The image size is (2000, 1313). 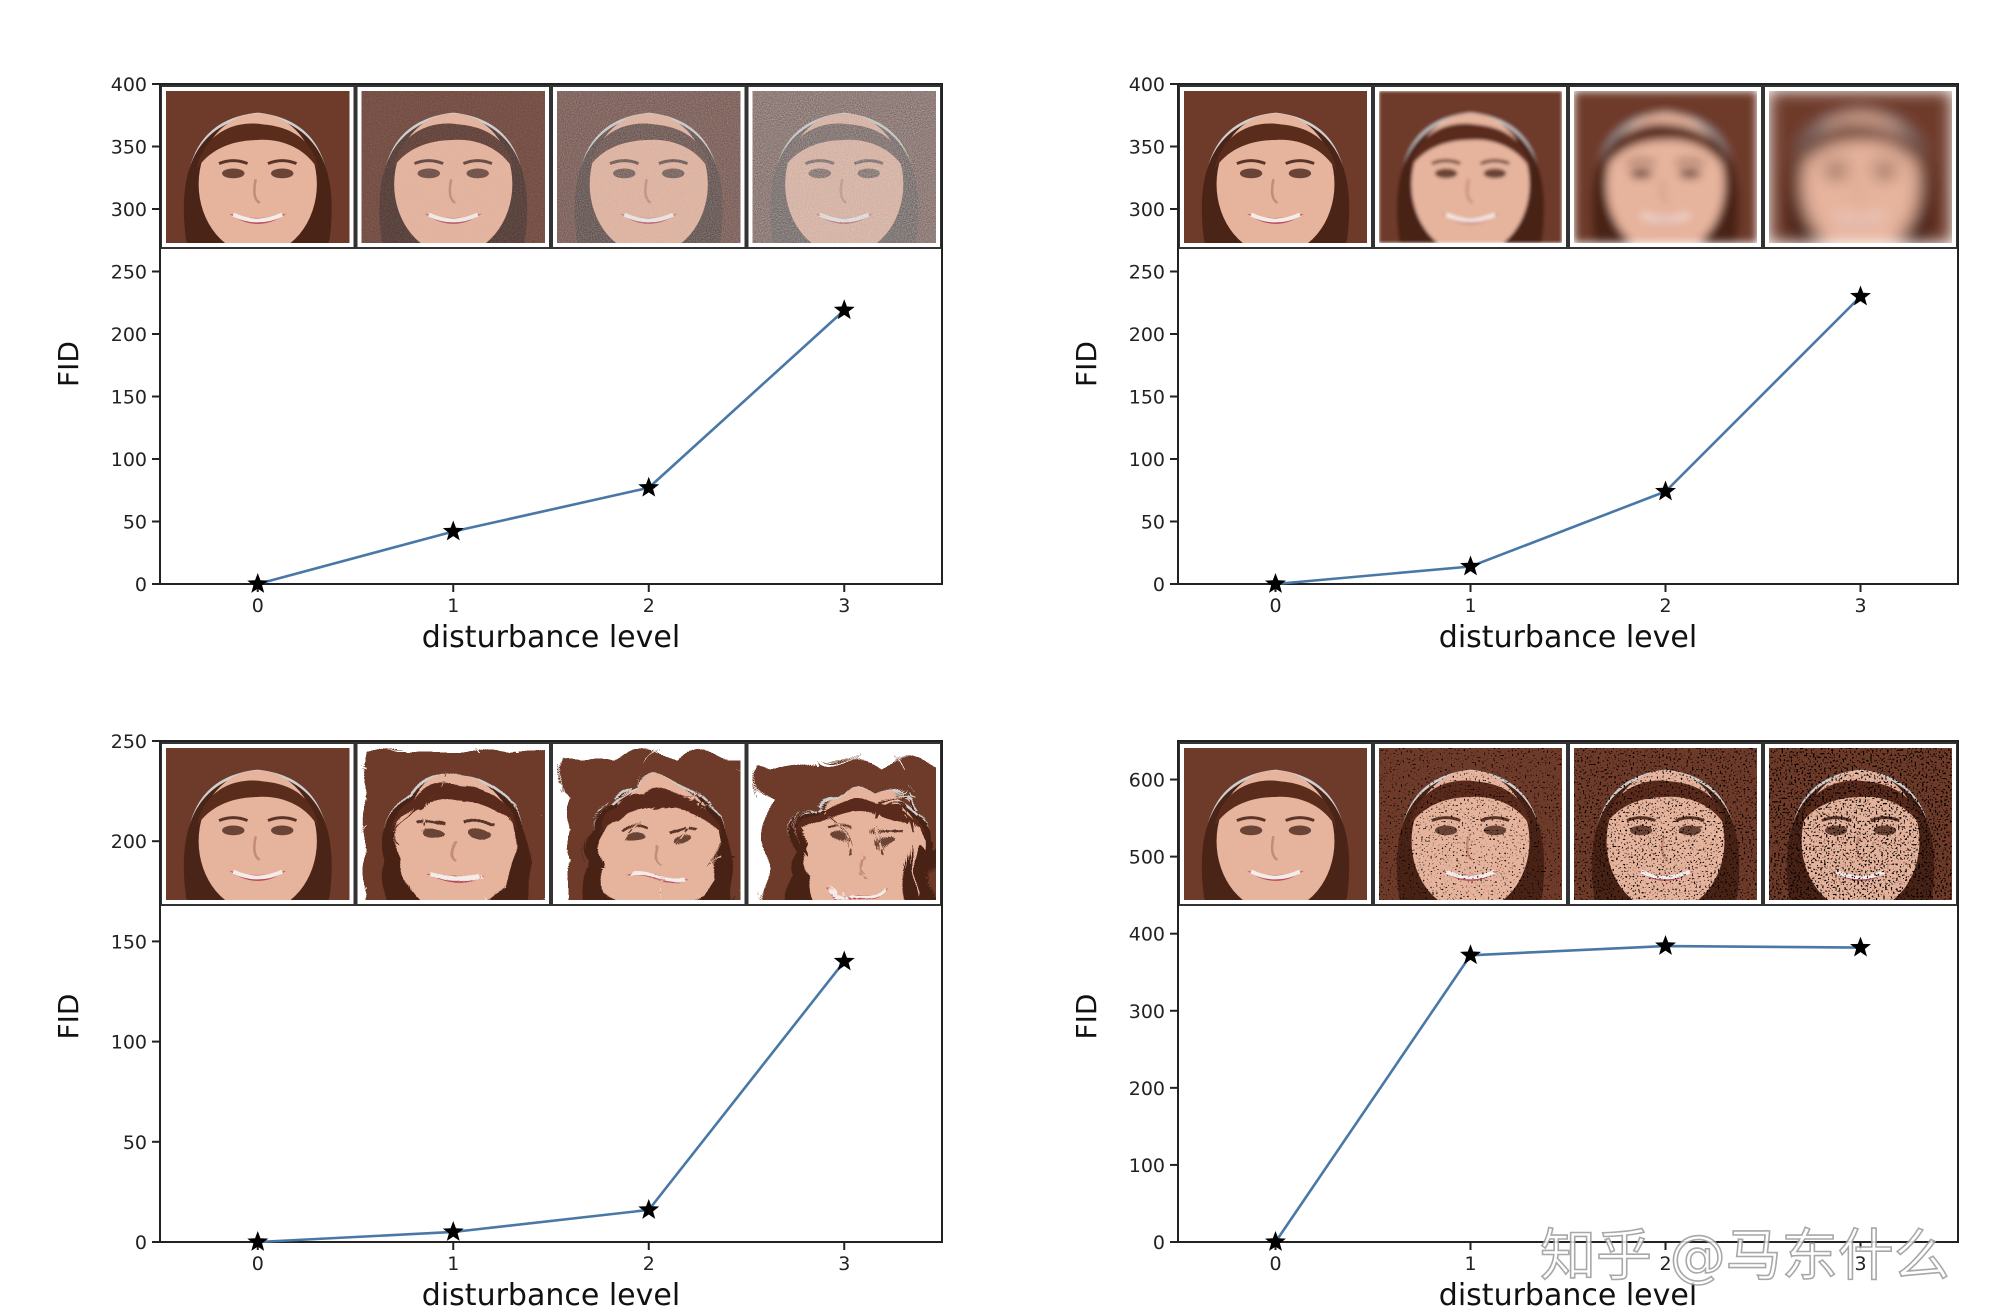 I want to click on axes-frame, so click(x=1568, y=991).